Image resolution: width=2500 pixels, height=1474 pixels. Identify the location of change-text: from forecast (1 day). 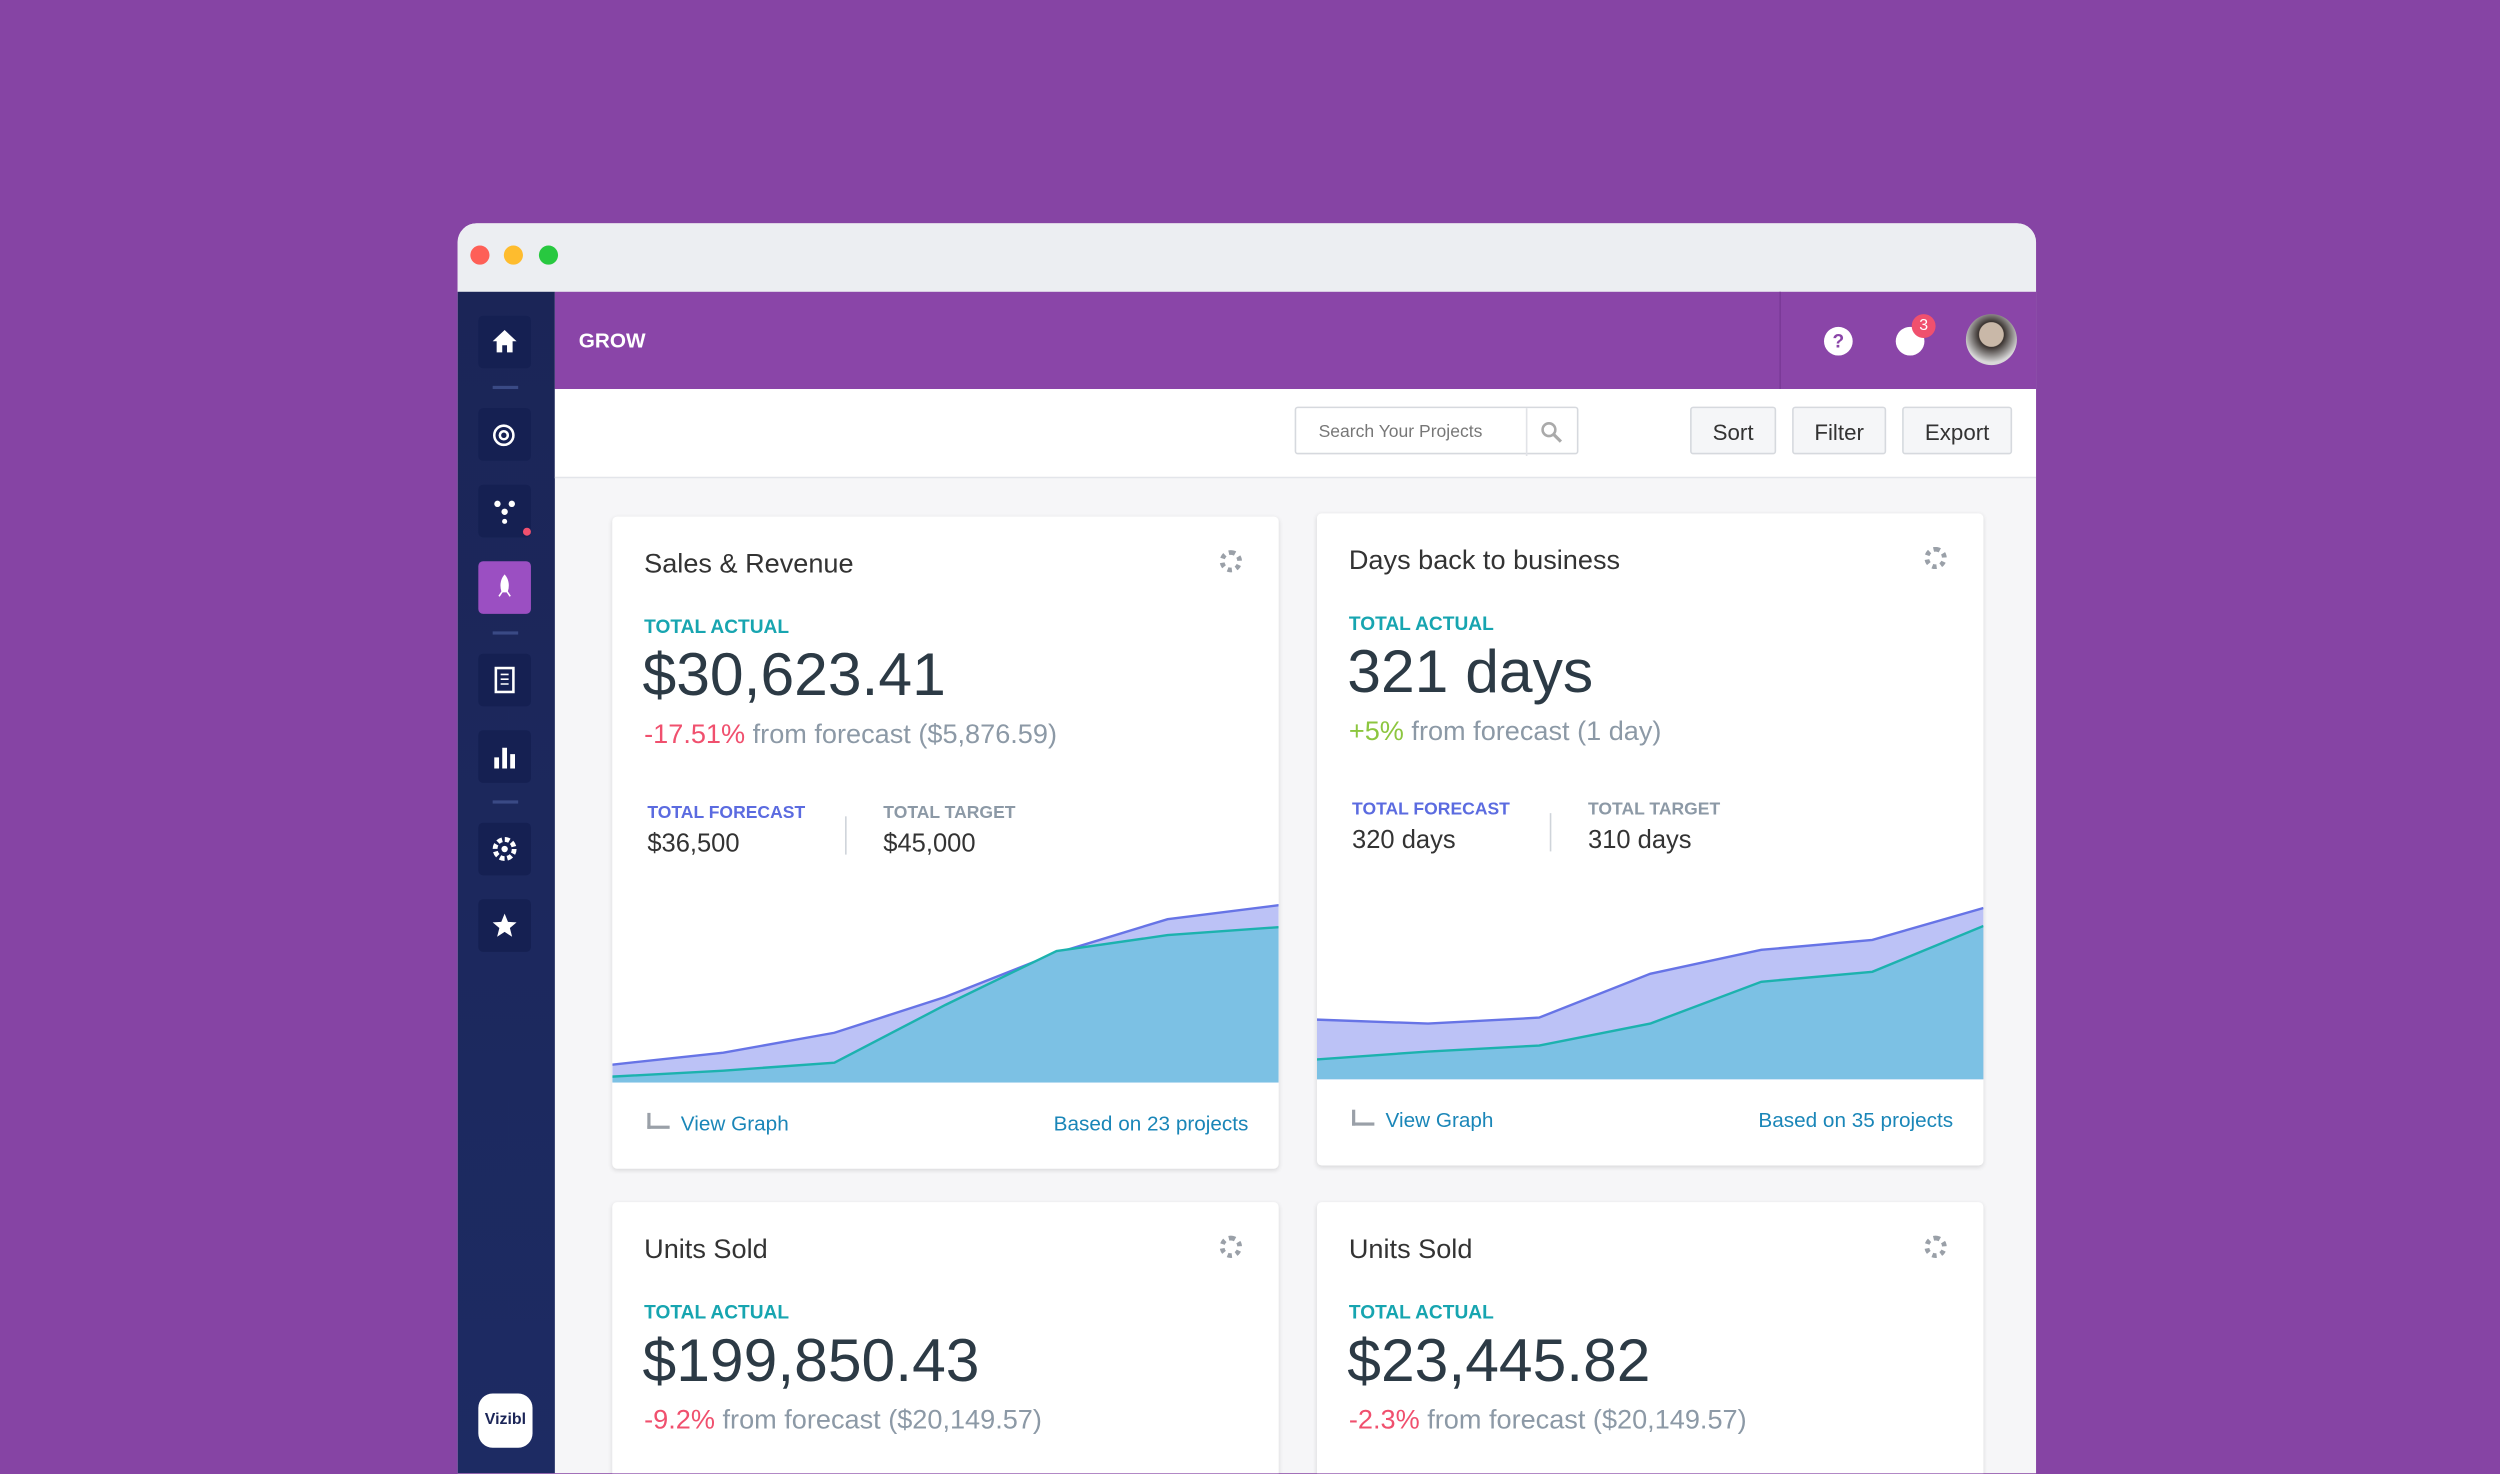
(1536, 731).